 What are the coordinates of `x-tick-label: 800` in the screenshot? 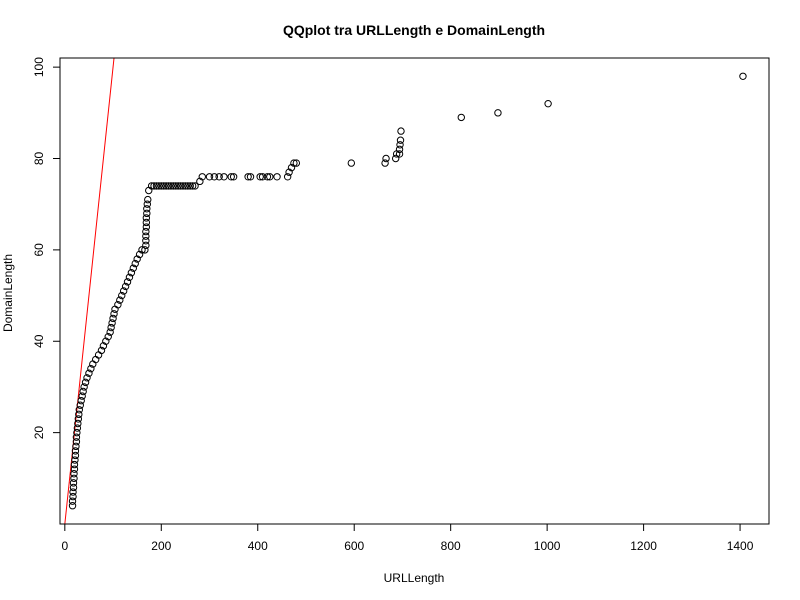 It's located at (451, 546).